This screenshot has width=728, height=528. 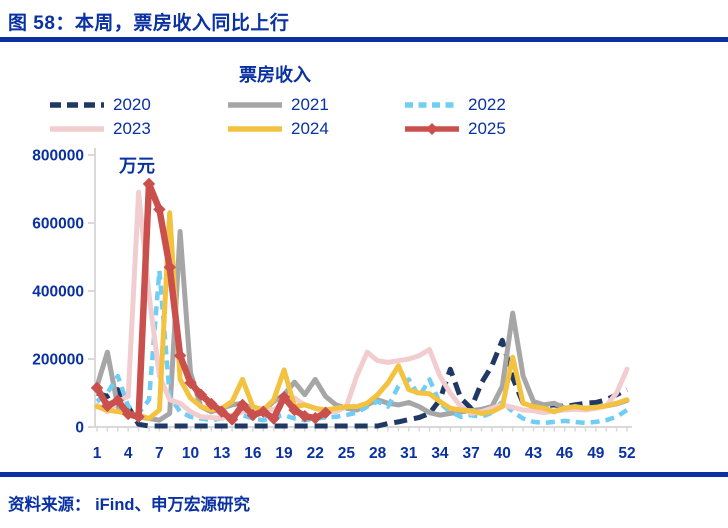 What do you see at coordinates (626, 453) in the screenshot?
I see `x-tick-label: 52` at bounding box center [626, 453].